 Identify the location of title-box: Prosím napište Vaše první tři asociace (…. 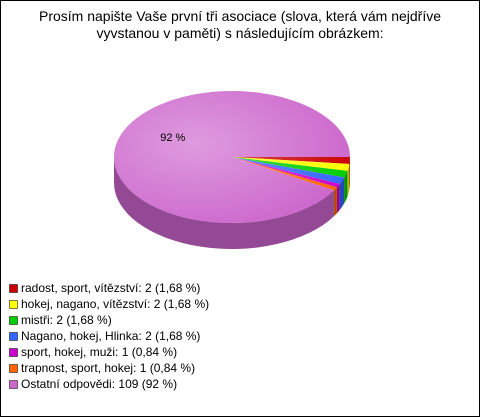
(239, 24).